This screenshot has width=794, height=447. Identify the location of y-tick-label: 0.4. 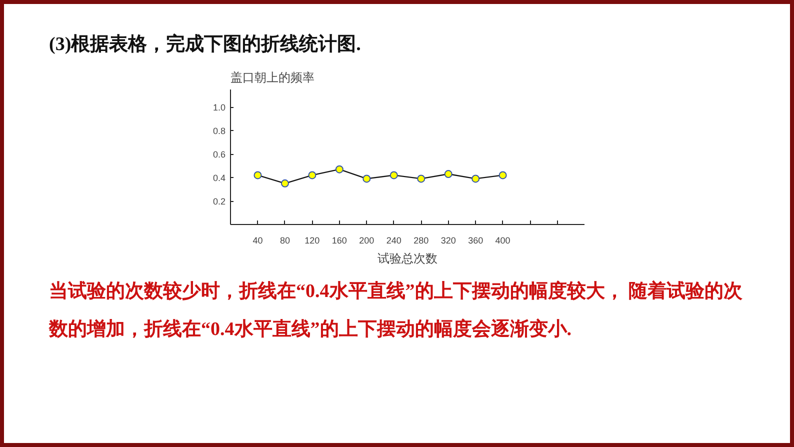
(219, 178).